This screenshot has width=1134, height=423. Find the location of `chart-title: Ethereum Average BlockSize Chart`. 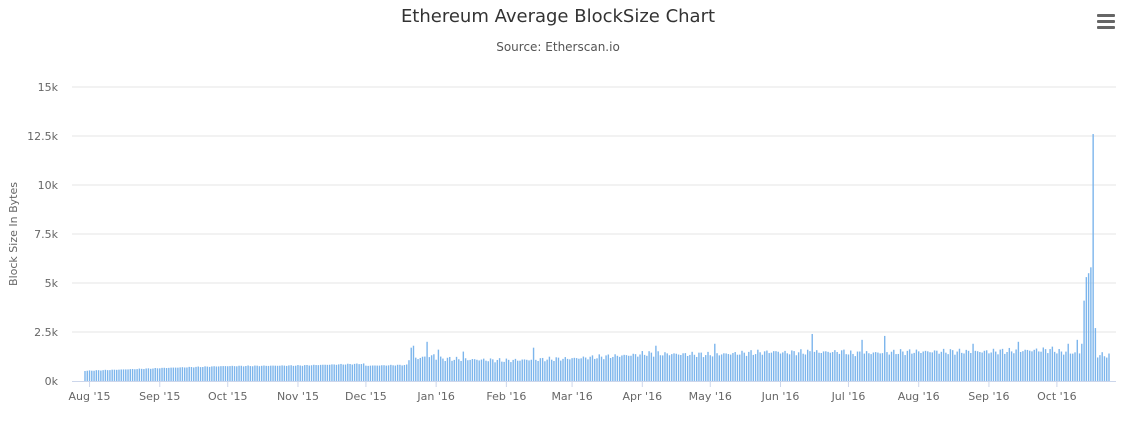

chart-title: Ethereum Average BlockSize Chart is located at coordinates (558, 16).